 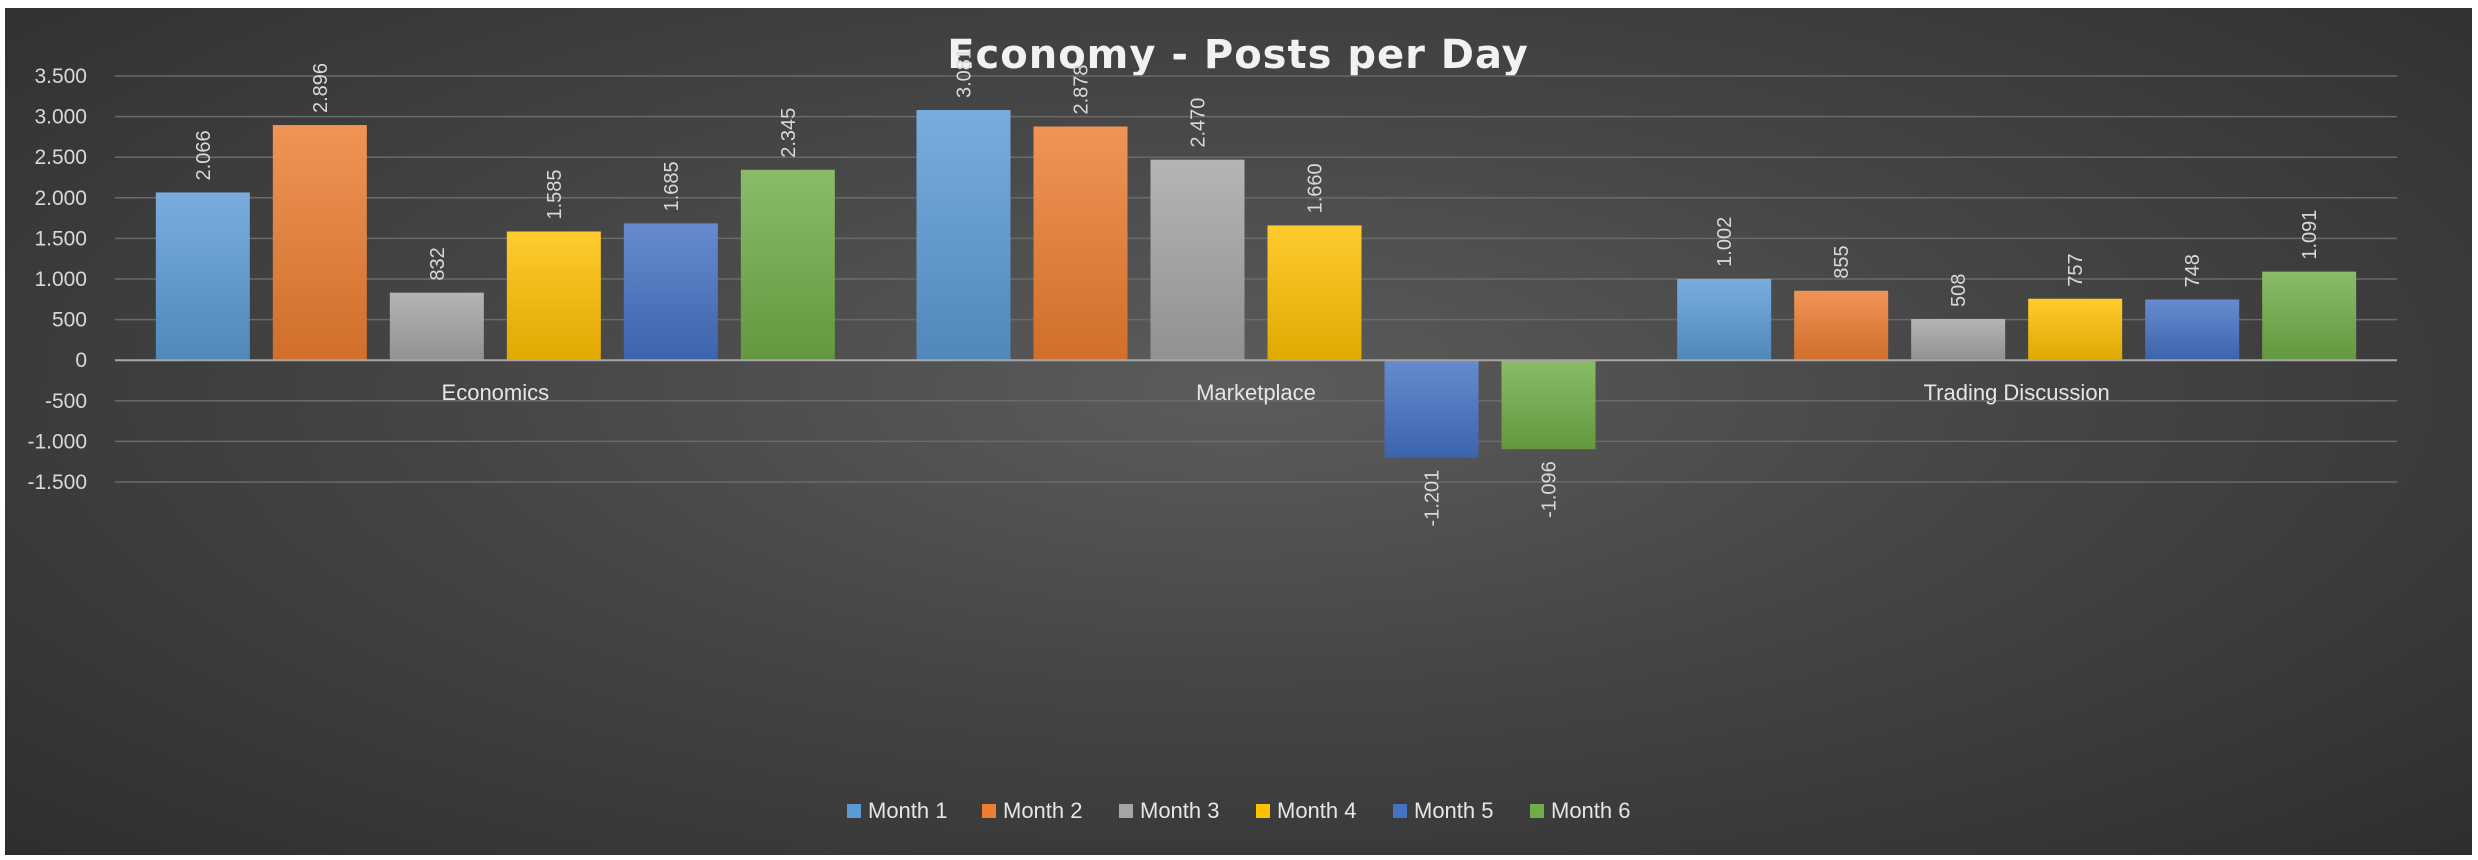 I want to click on y-tick-label: 1.500, so click(x=60, y=238).